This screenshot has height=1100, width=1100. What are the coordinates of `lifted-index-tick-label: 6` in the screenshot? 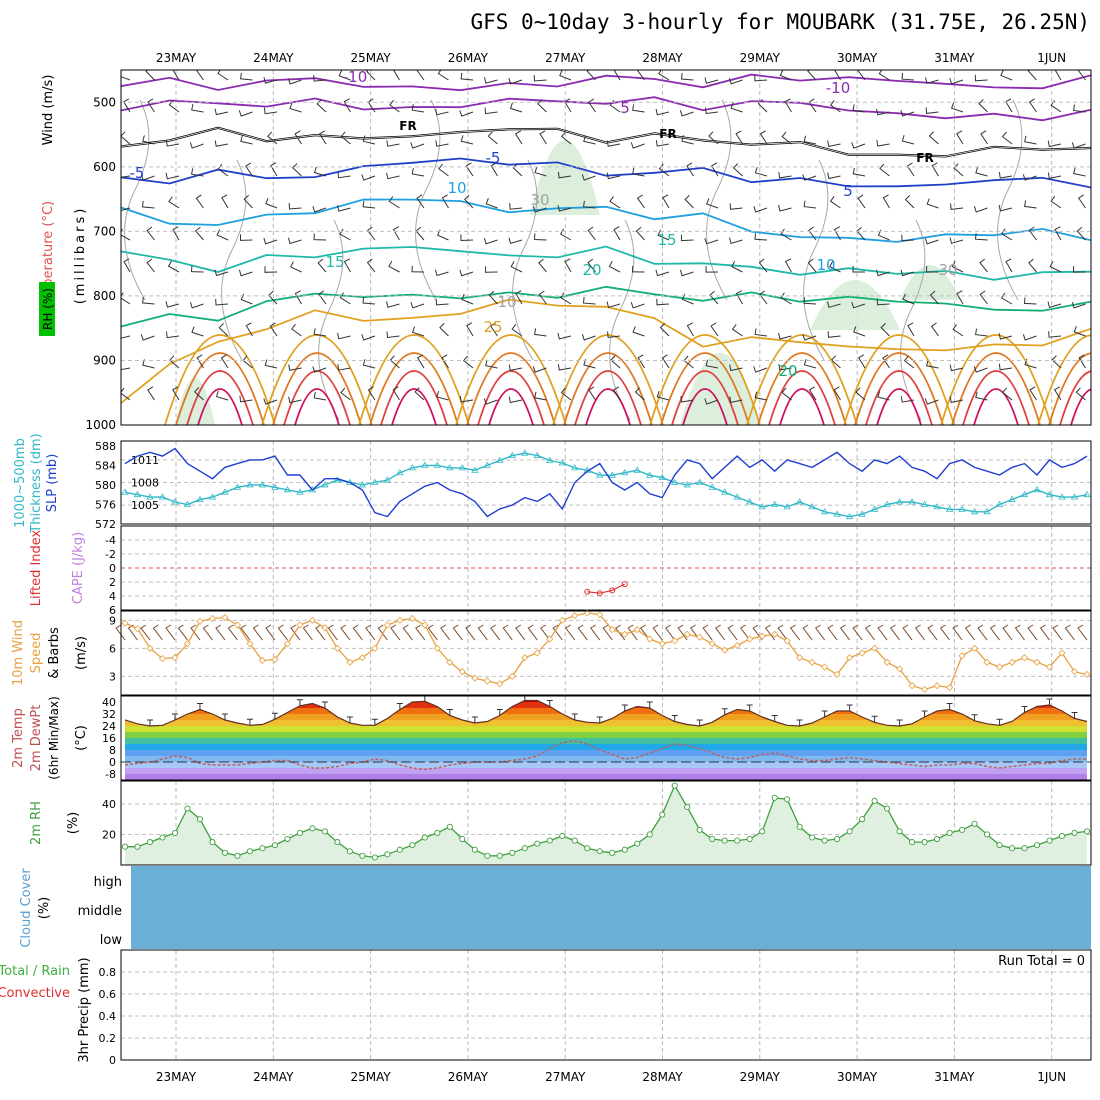 It's located at (112, 610).